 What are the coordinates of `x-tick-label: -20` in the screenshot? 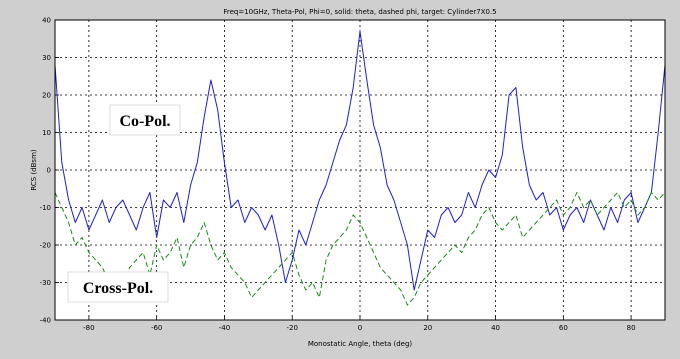 It's located at (292, 328).